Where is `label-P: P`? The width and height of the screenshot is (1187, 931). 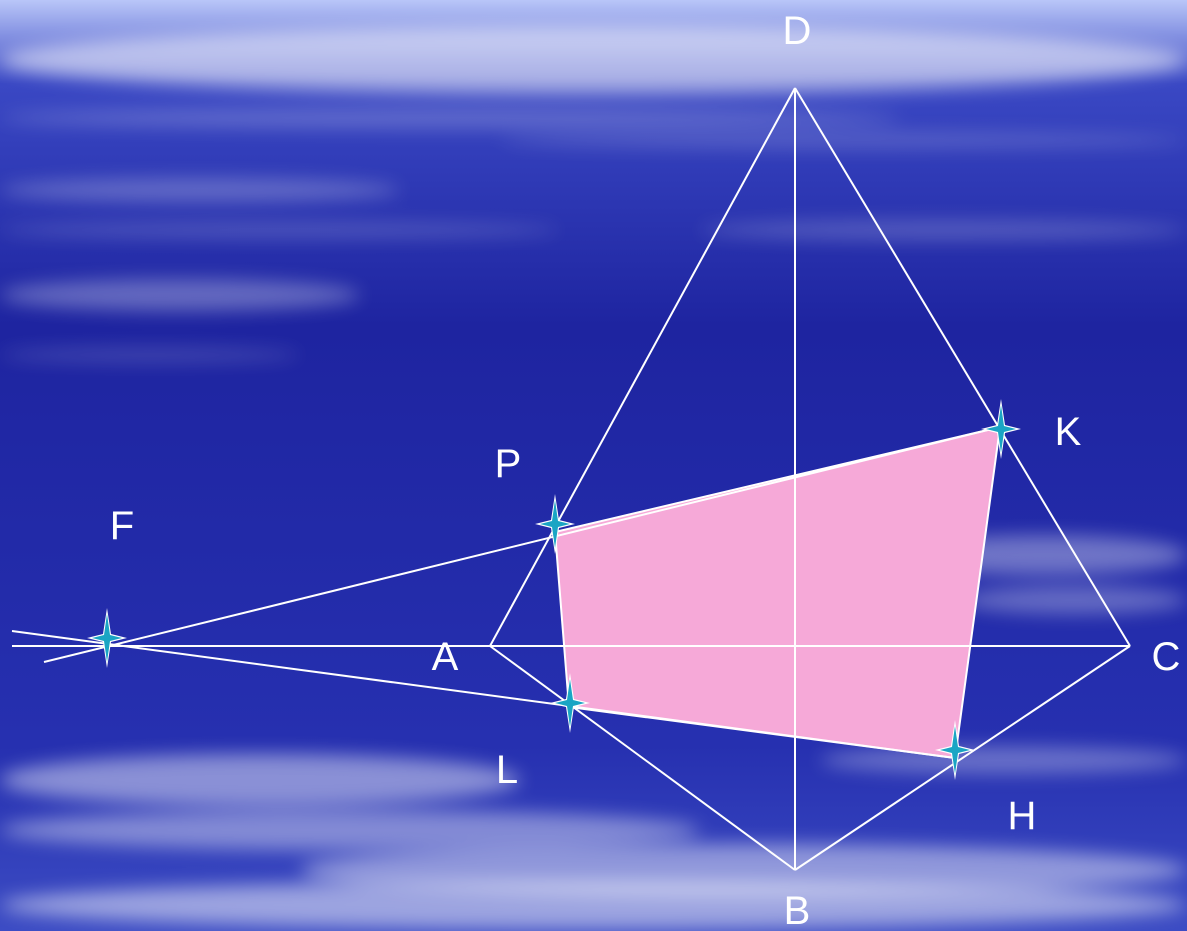 label-P: P is located at coordinates (508, 464).